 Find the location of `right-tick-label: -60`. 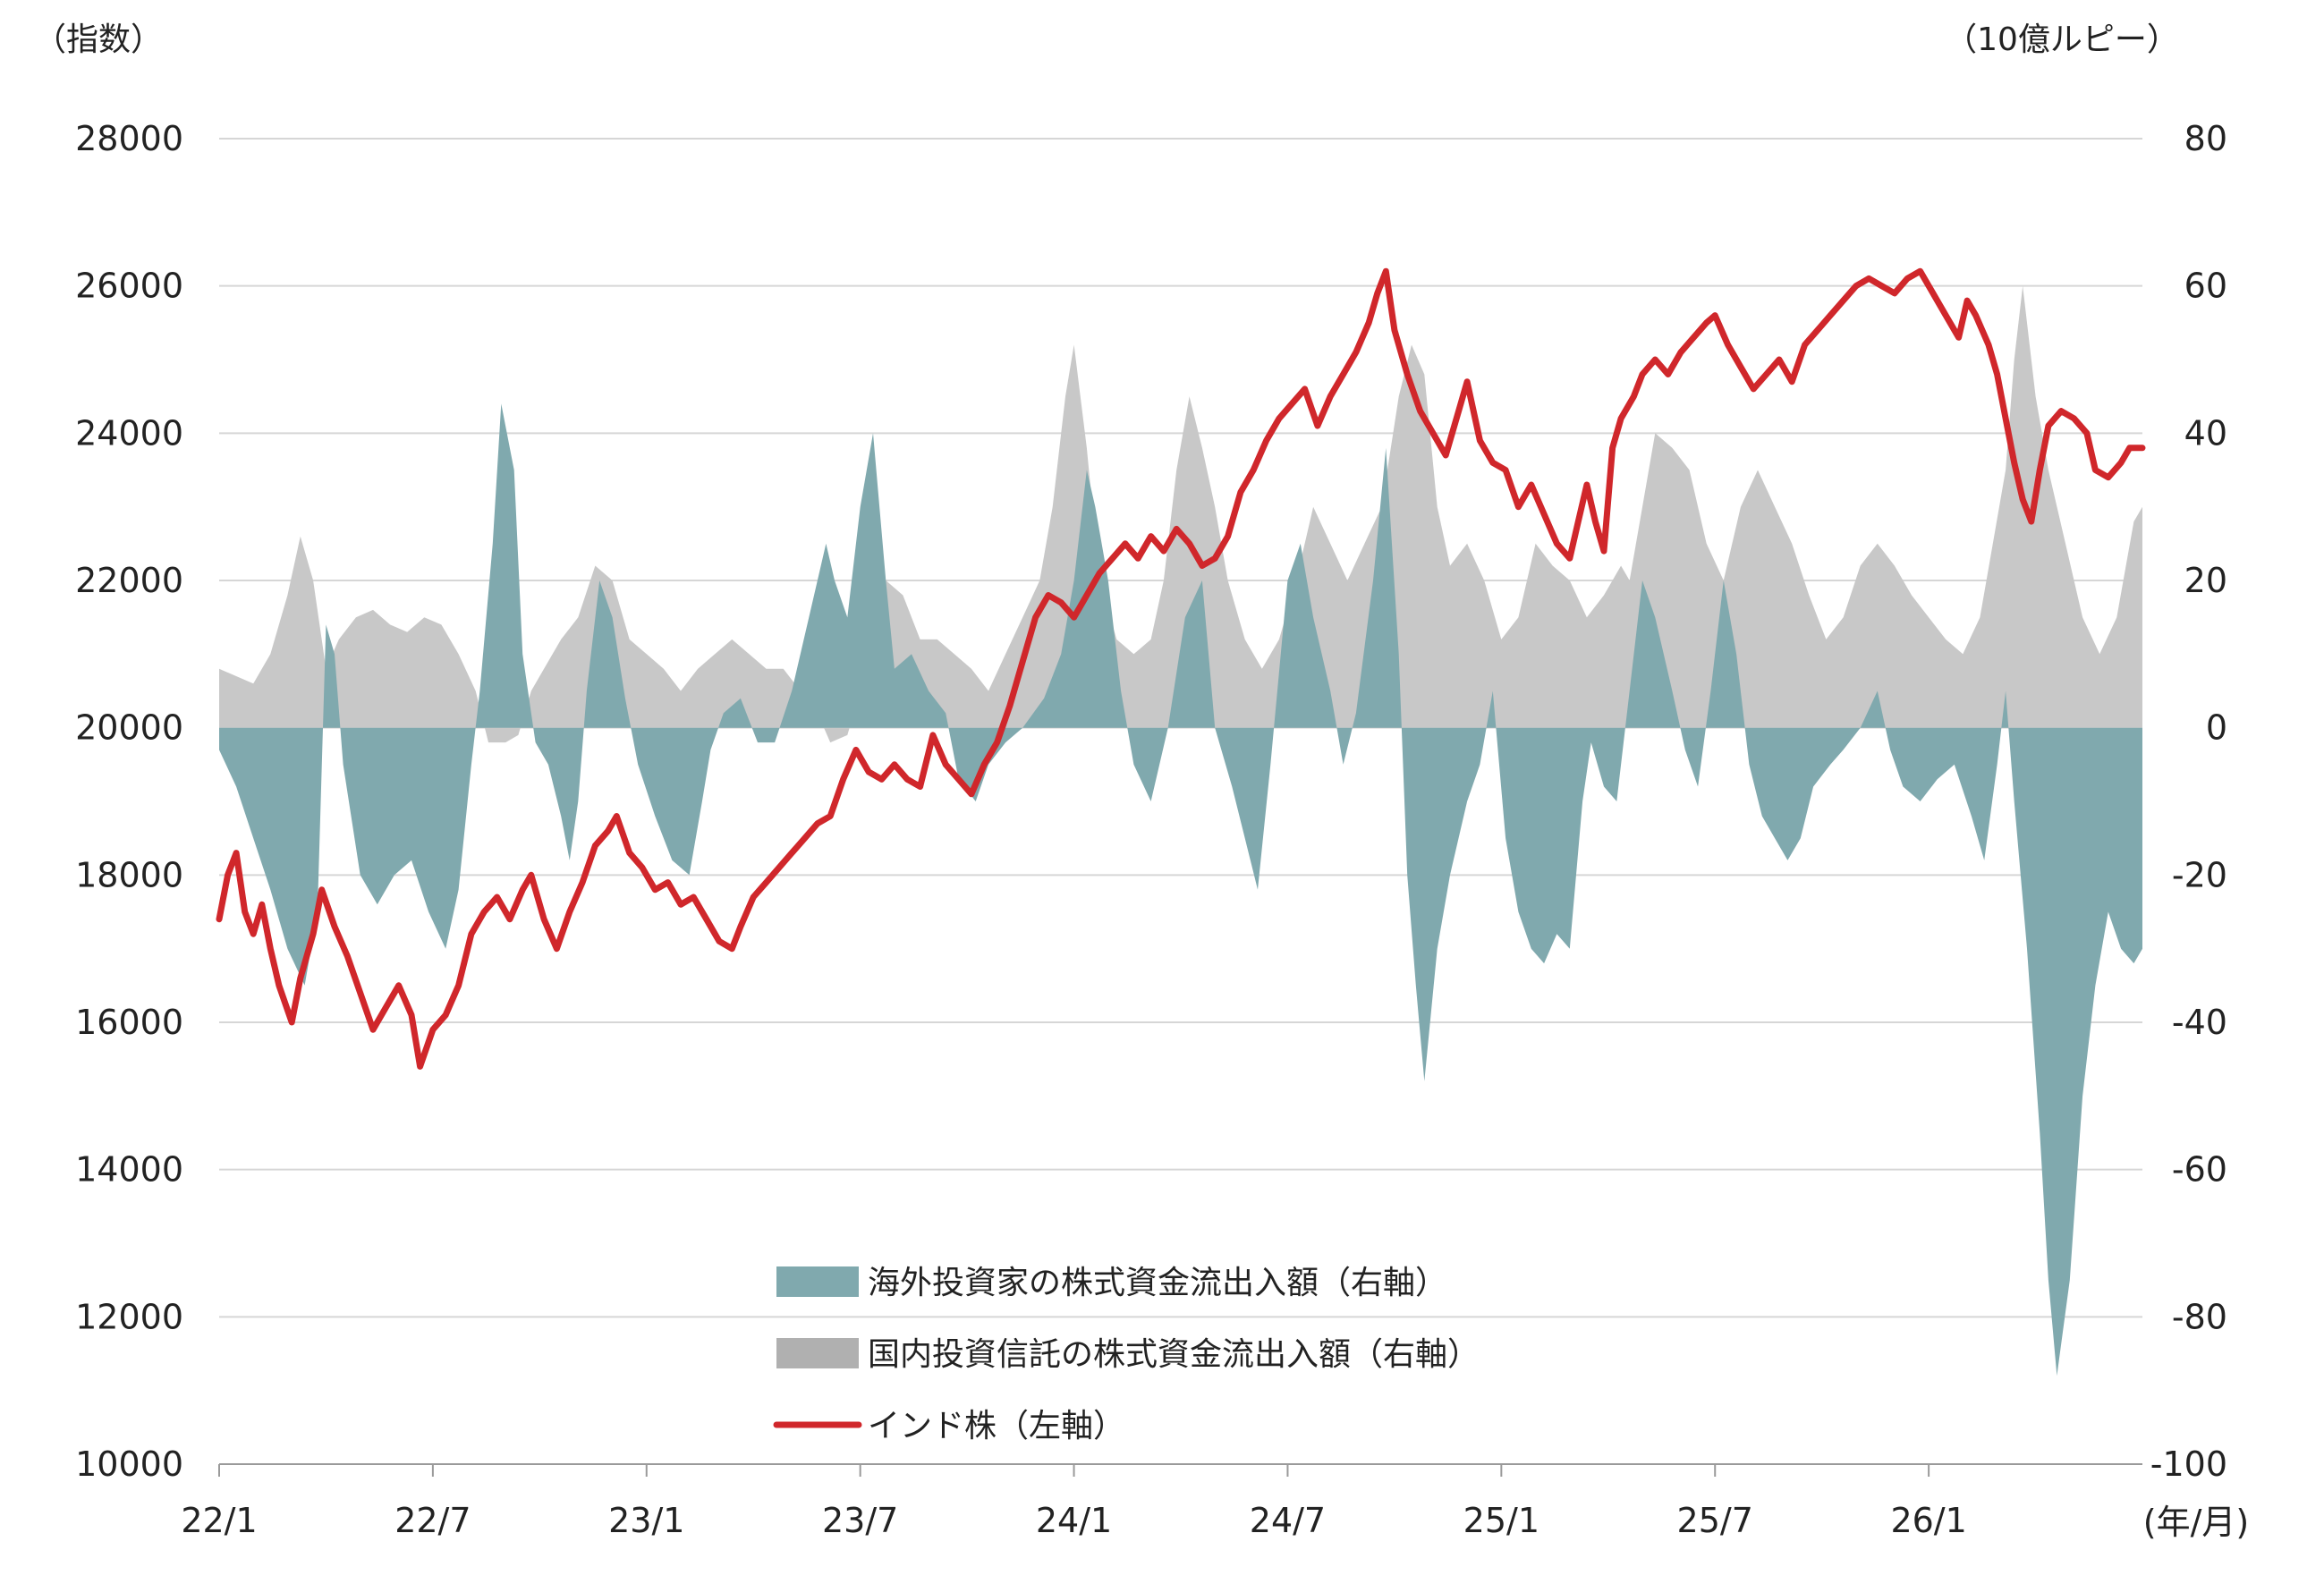

right-tick-label: -60 is located at coordinates (2199, 1170).